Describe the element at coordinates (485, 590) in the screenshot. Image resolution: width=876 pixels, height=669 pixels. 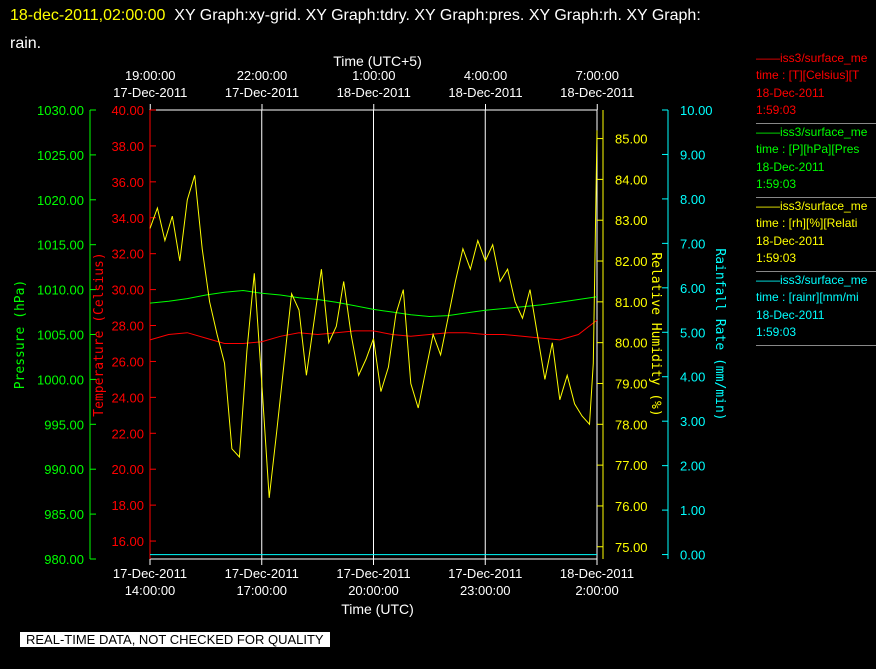
I see `x-bottom-tick-time: 23:00:00` at that location.